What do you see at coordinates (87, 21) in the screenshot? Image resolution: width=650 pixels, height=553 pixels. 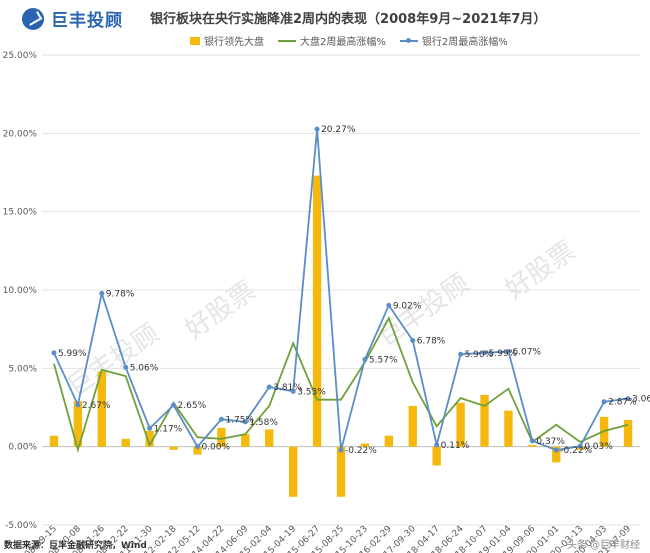 I see `logo-text: 巨丰投顾` at bounding box center [87, 21].